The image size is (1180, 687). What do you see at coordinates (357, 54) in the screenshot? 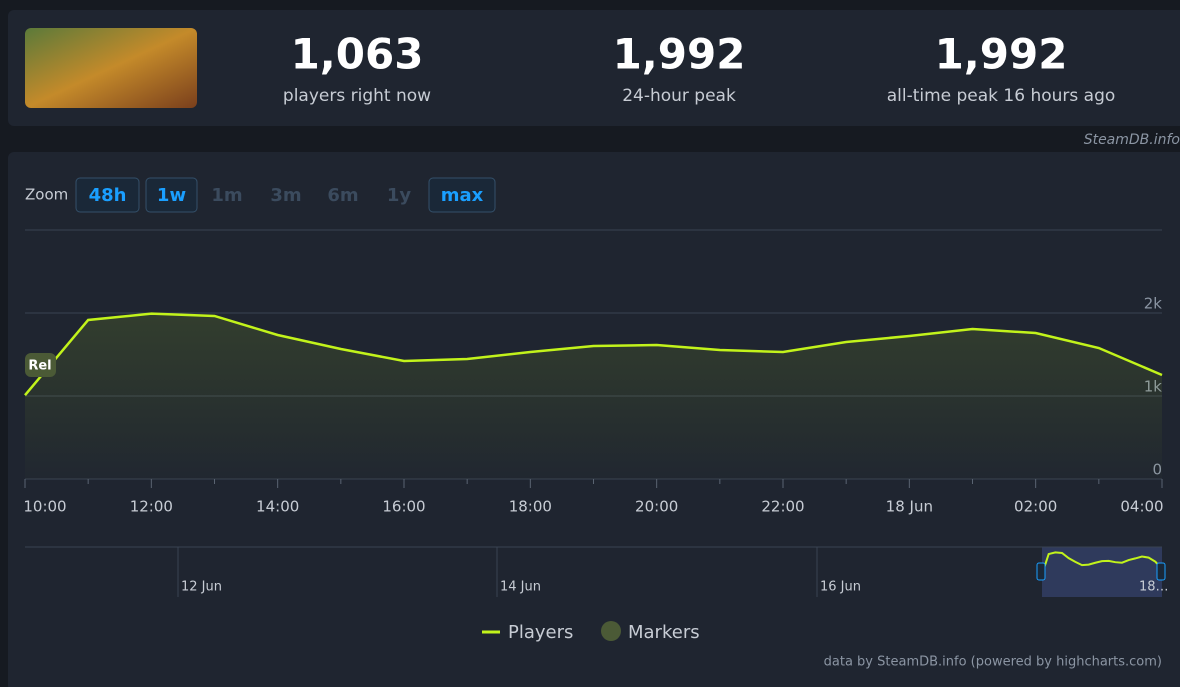
I see `stat-value: 1,063` at bounding box center [357, 54].